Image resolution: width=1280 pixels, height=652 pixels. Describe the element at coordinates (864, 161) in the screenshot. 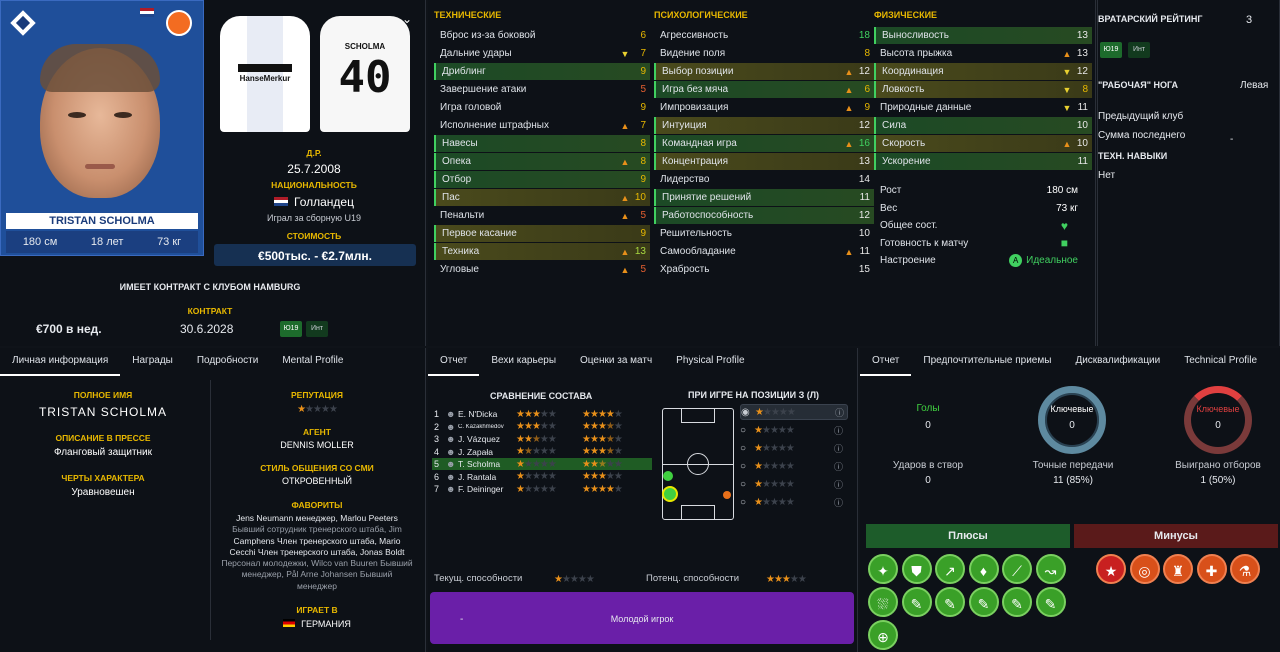

I see `attribute-value: 13` at that location.